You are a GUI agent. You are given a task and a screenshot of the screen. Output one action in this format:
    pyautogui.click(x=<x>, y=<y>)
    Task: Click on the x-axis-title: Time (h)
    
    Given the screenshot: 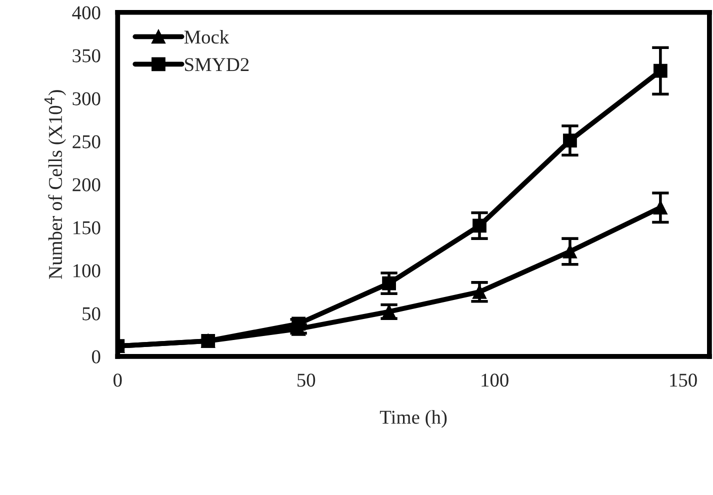 What is the action you would take?
    pyautogui.click(x=413, y=419)
    